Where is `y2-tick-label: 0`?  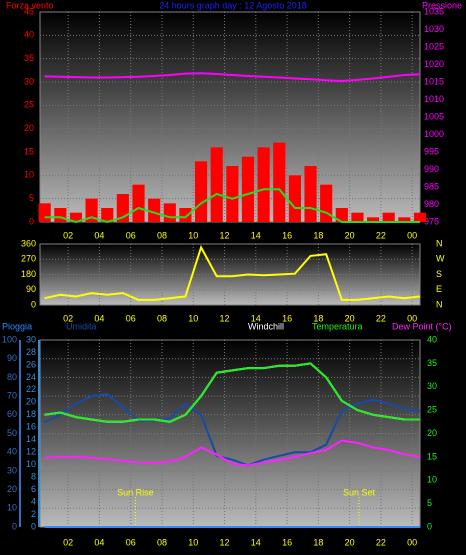
y2-tick-label: 0 is located at coordinates (429, 526).